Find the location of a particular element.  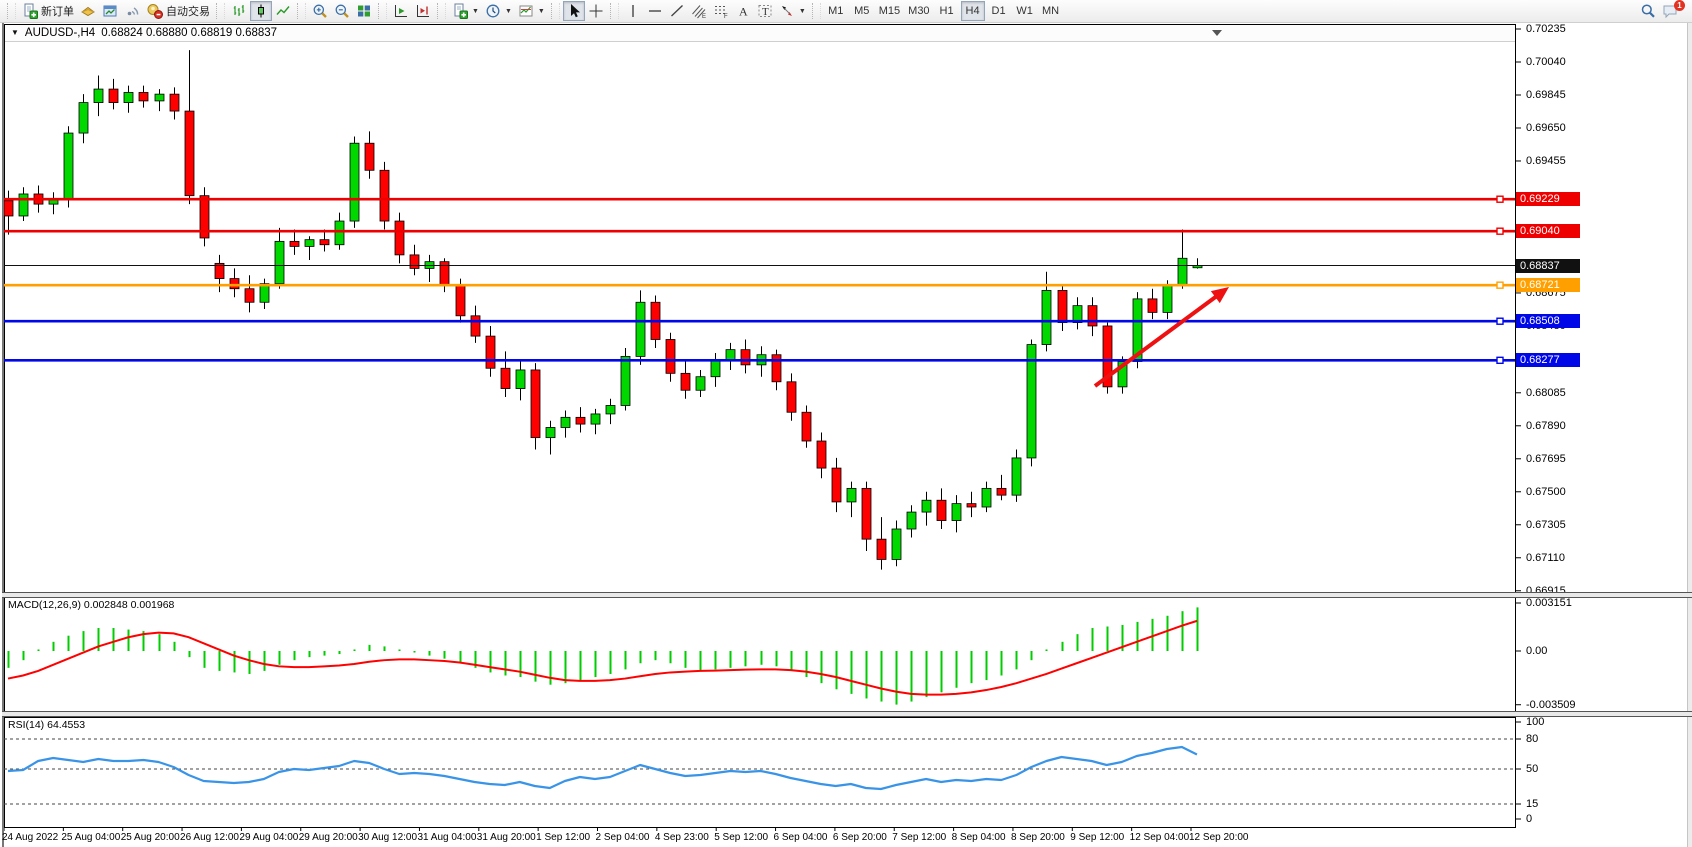

trendline-tool-button is located at coordinates (677, 11).